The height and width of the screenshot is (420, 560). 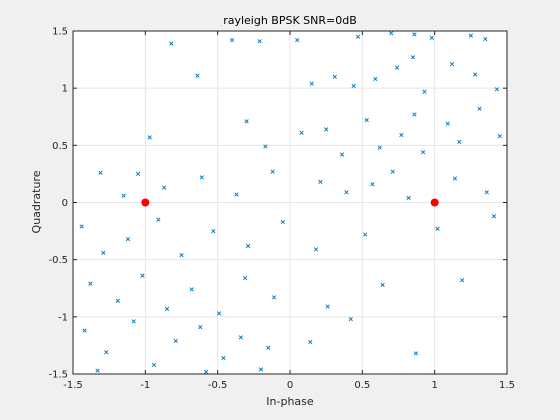 What do you see at coordinates (145, 202) in the screenshot?
I see `constellation-point` at bounding box center [145, 202].